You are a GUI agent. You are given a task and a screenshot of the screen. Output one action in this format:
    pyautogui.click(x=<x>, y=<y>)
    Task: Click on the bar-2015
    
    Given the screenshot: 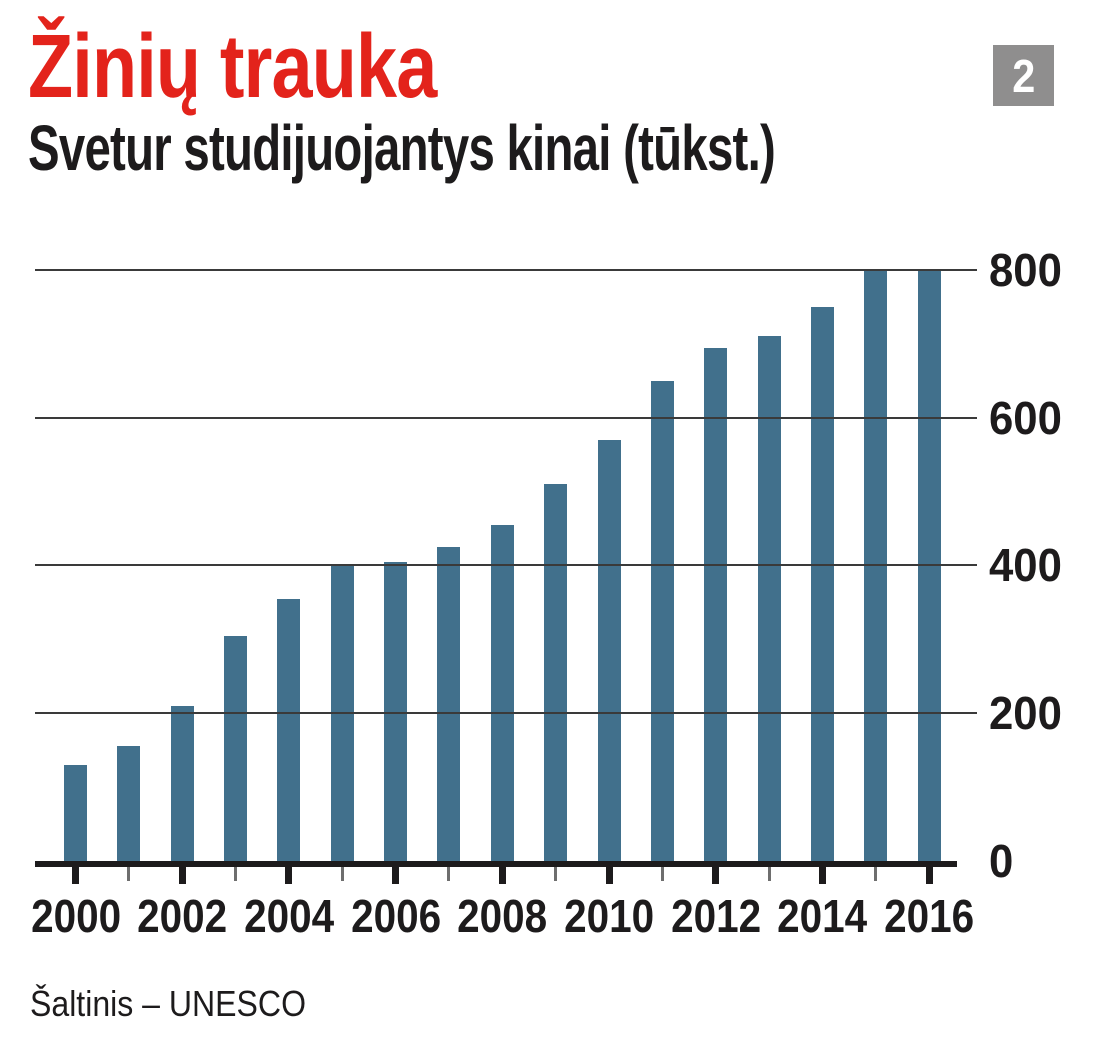 What is the action you would take?
    pyautogui.click(x=875, y=566)
    